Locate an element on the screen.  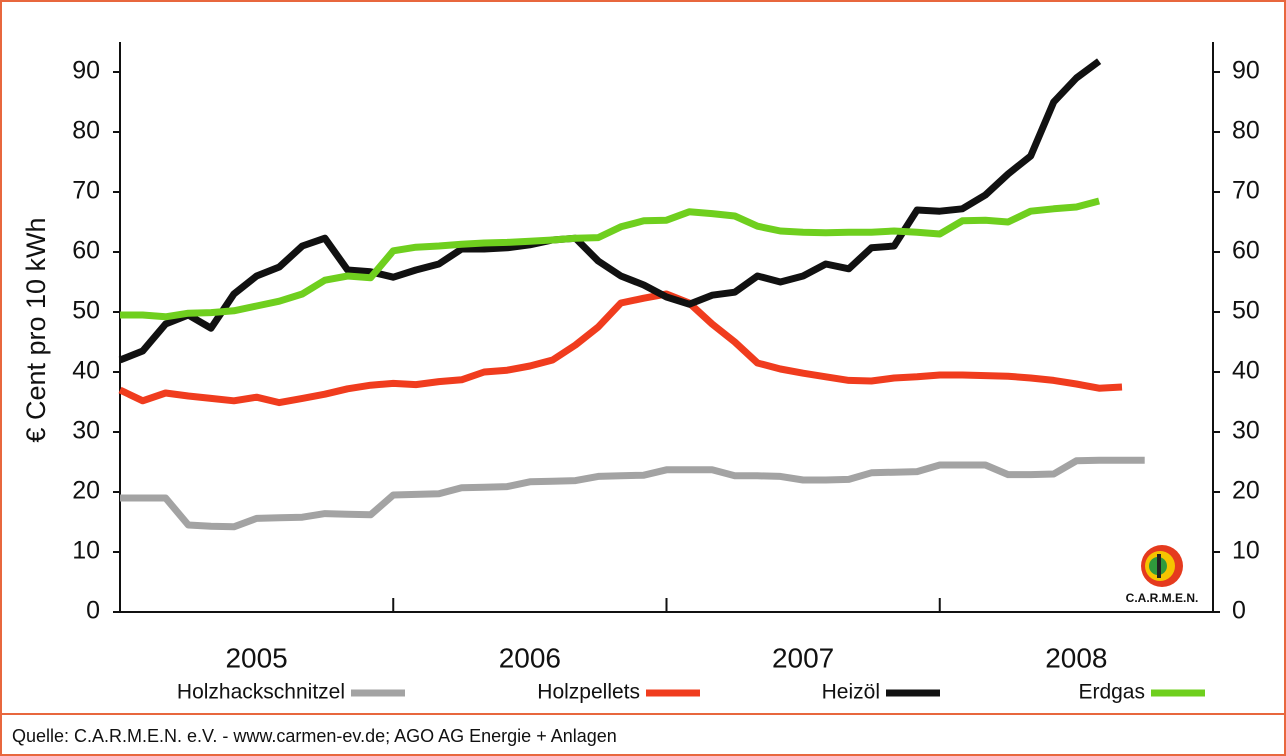
y2-tick-label: 90 is located at coordinates (1246, 71).